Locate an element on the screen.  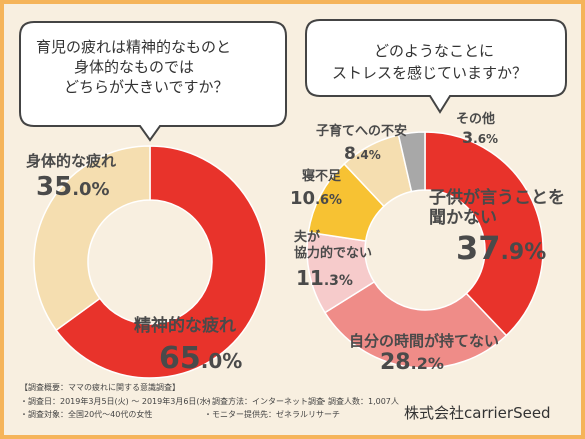
category-label: その他 is located at coordinates (476, 119).